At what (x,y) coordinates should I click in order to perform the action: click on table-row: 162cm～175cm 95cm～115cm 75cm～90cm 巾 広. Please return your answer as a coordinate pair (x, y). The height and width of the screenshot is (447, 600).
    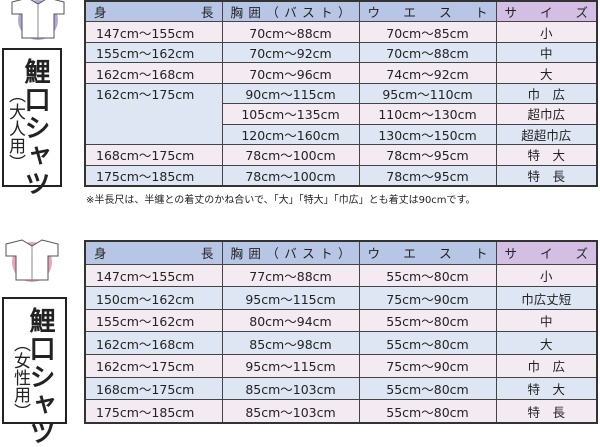
    Looking at the image, I should click on (341, 366).